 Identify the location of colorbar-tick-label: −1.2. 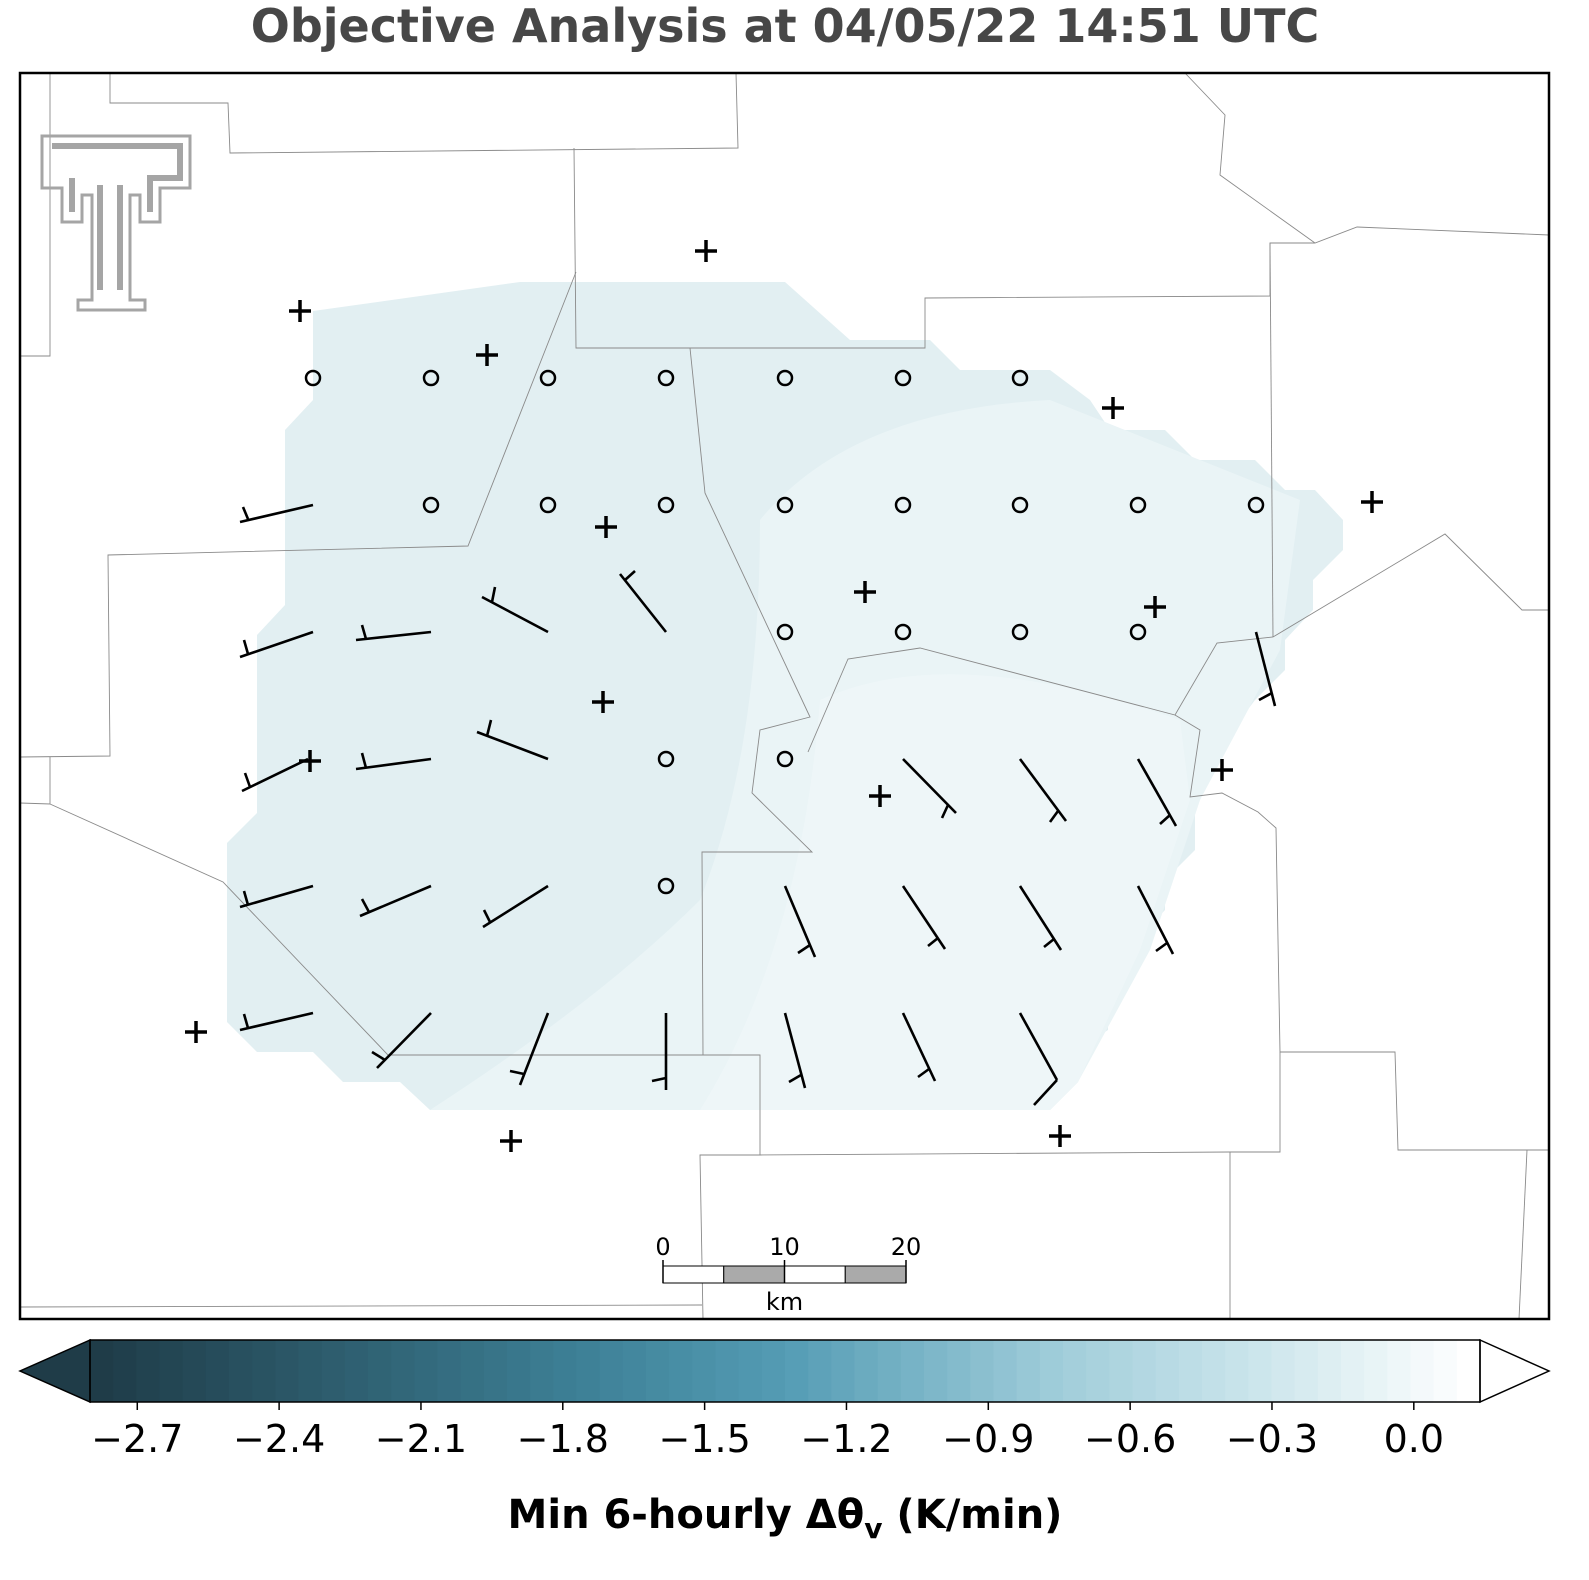
(846, 1439).